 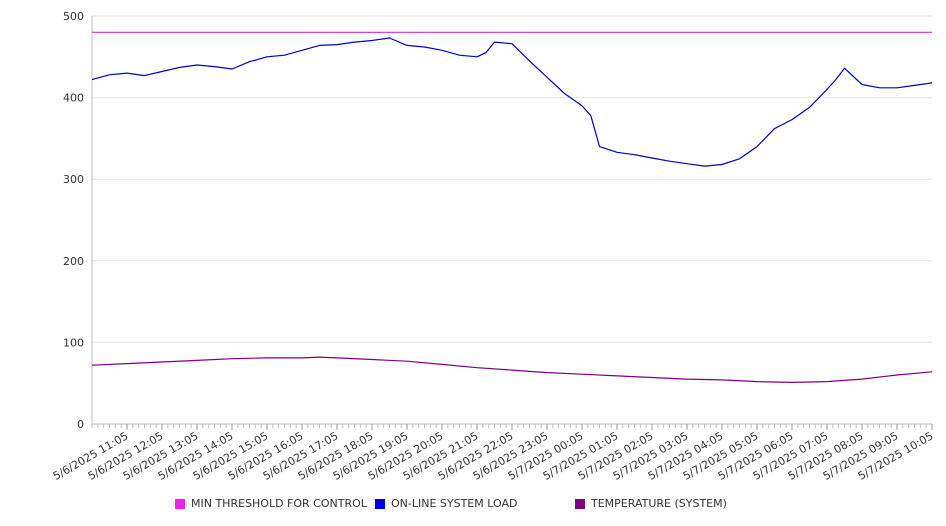 What do you see at coordinates (73, 98) in the screenshot?
I see `y-tick-label: 400` at bounding box center [73, 98].